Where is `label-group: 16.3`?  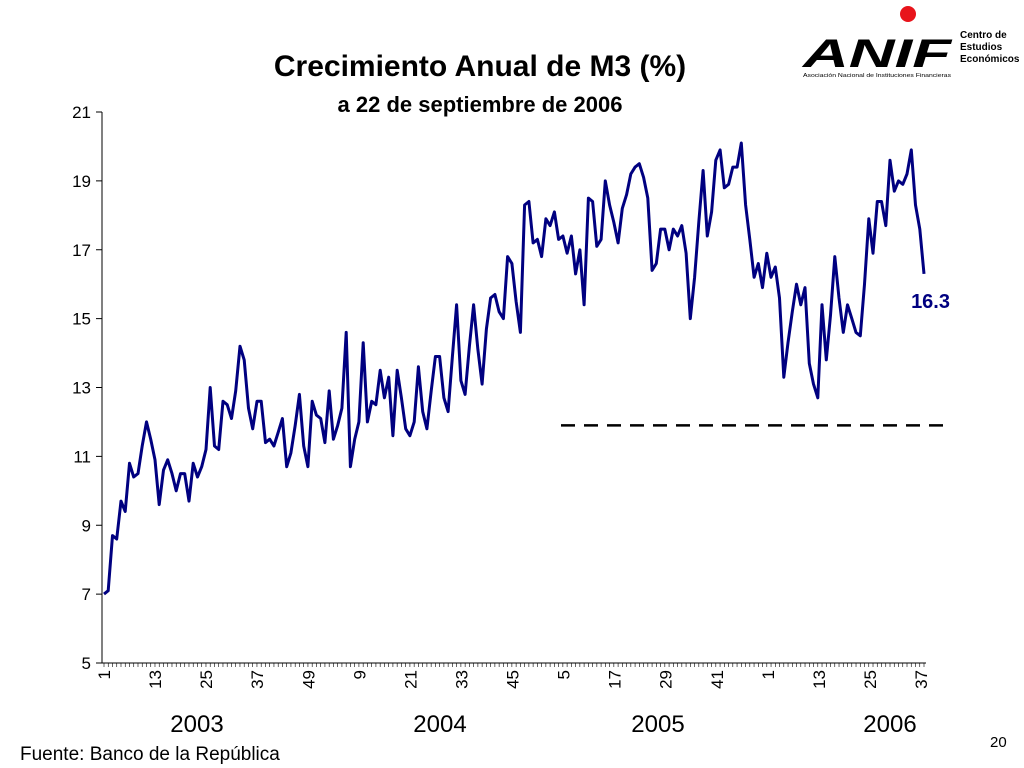 label-group: 16.3 is located at coordinates (930, 302).